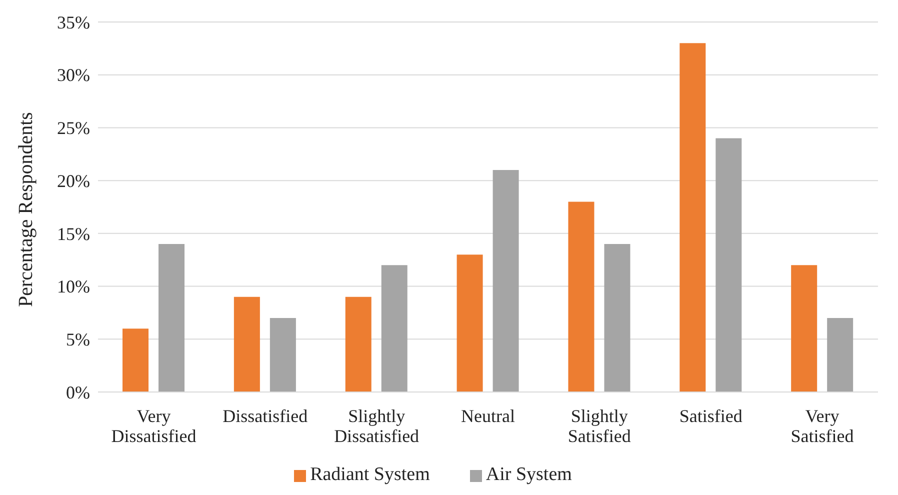  What do you see at coordinates (377, 426) in the screenshot?
I see `x-tick-label: Slightly Dissatisfied` at bounding box center [377, 426].